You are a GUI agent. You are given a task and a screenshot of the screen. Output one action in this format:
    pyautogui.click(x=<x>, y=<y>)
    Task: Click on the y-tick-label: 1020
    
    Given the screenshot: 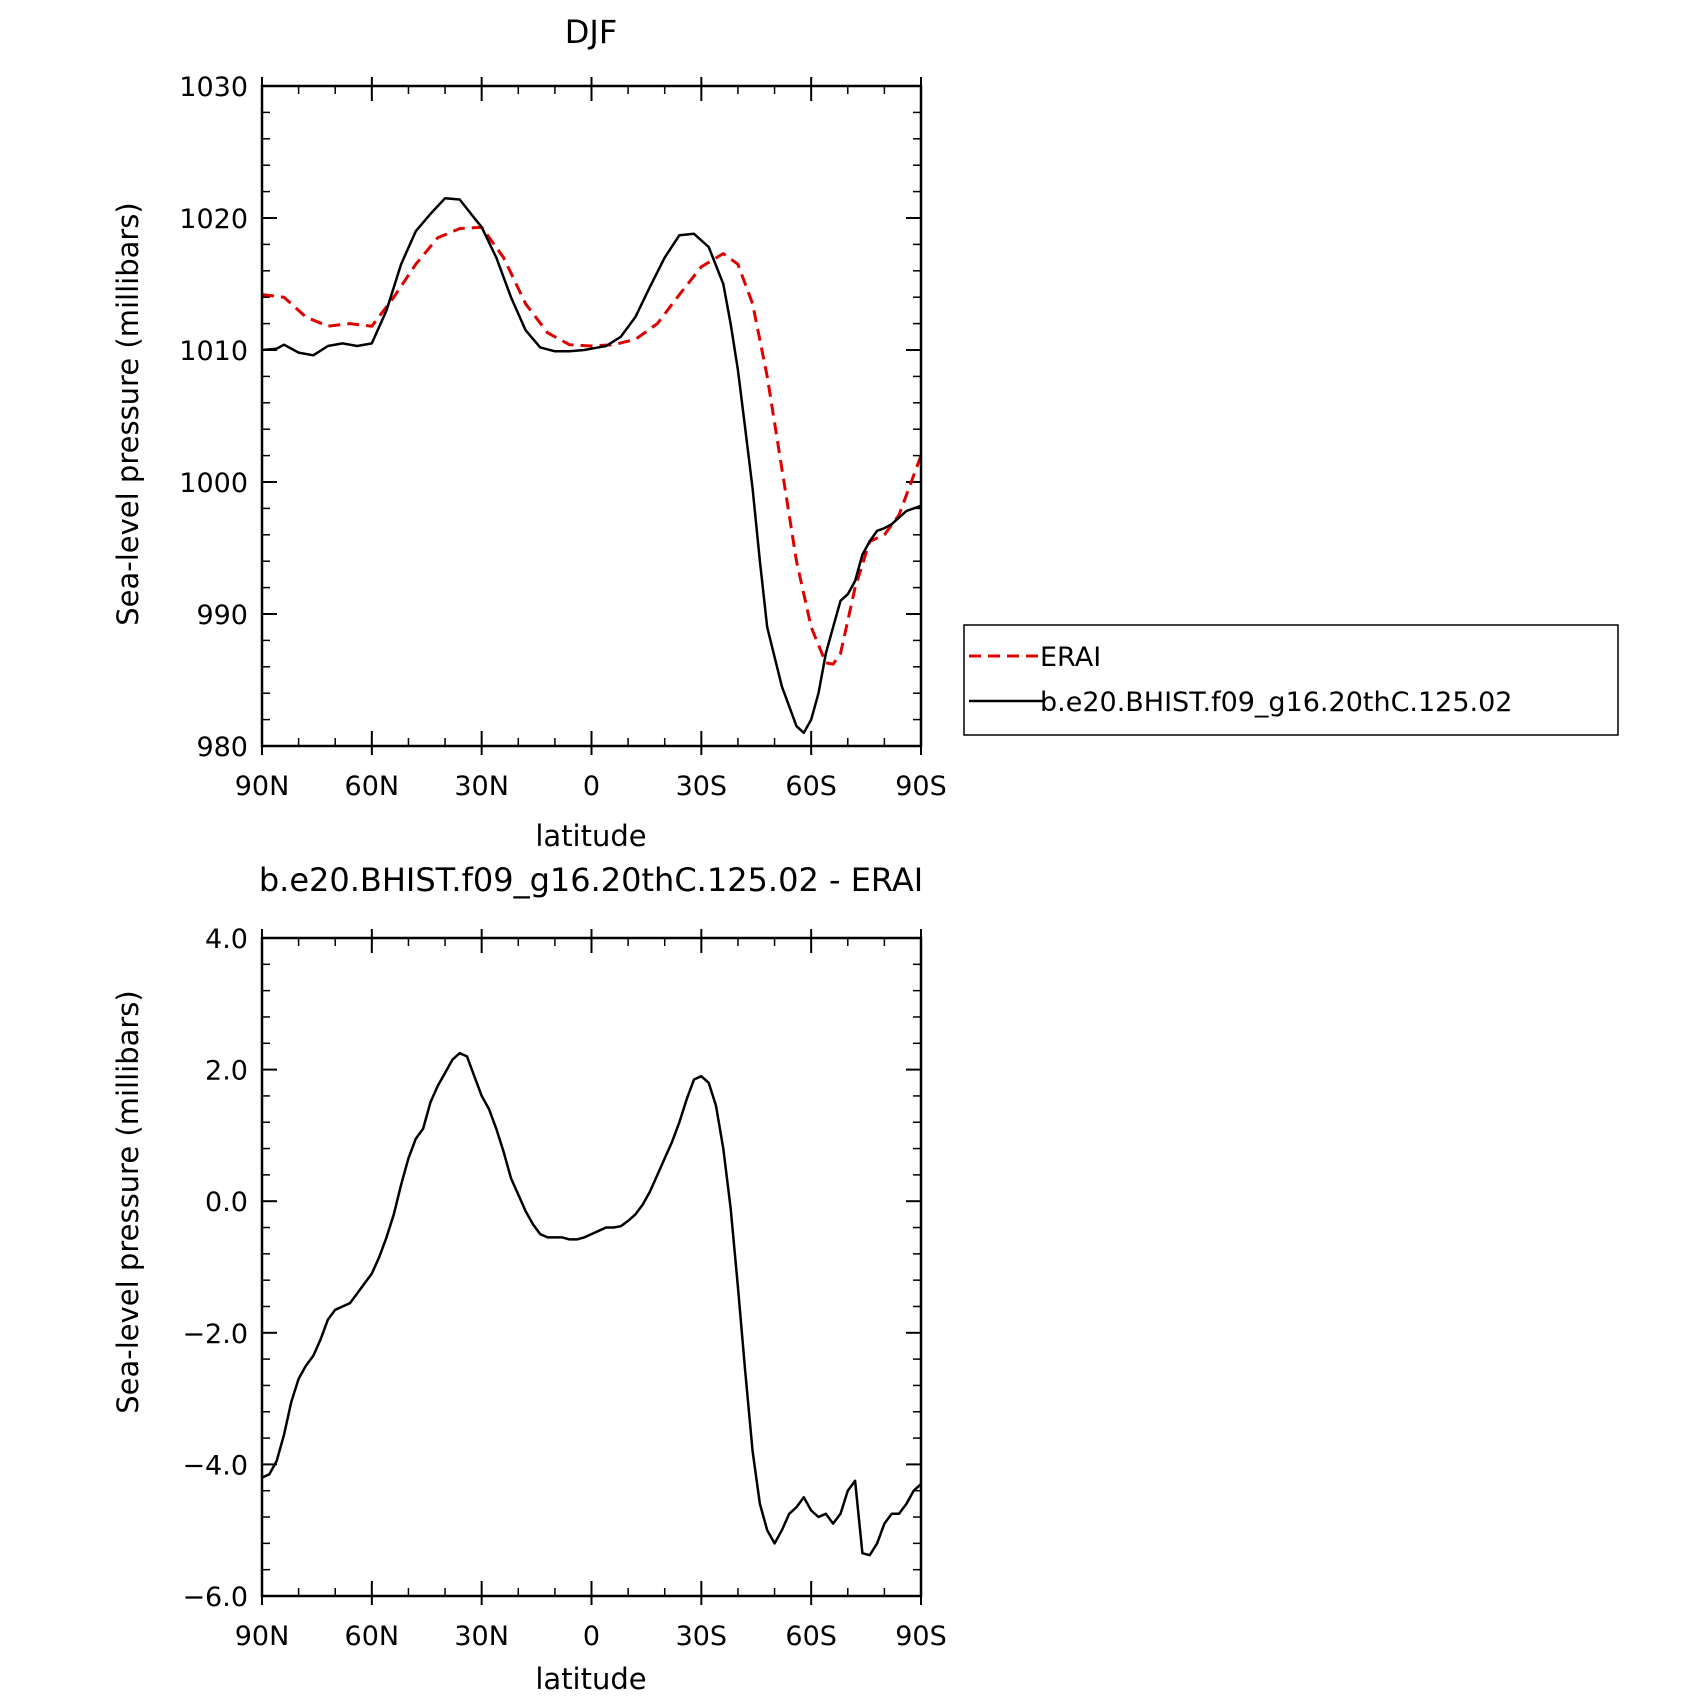 What is the action you would take?
    pyautogui.click(x=213, y=219)
    